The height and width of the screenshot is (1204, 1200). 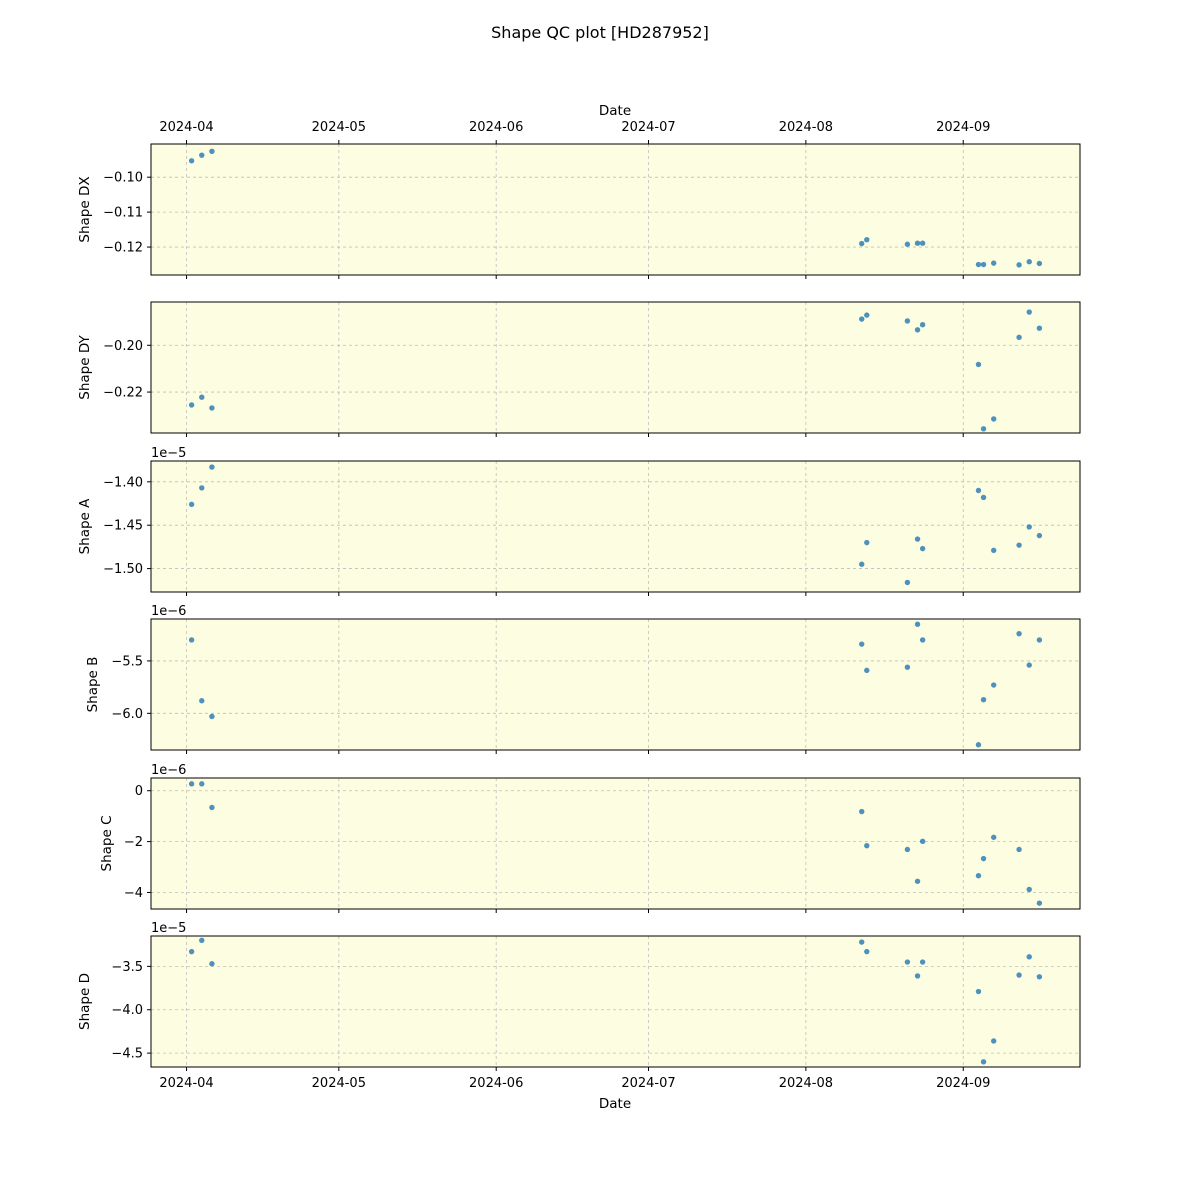 What do you see at coordinates (496, 127) in the screenshot?
I see `x-tick-label-top: 2024-06` at bounding box center [496, 127].